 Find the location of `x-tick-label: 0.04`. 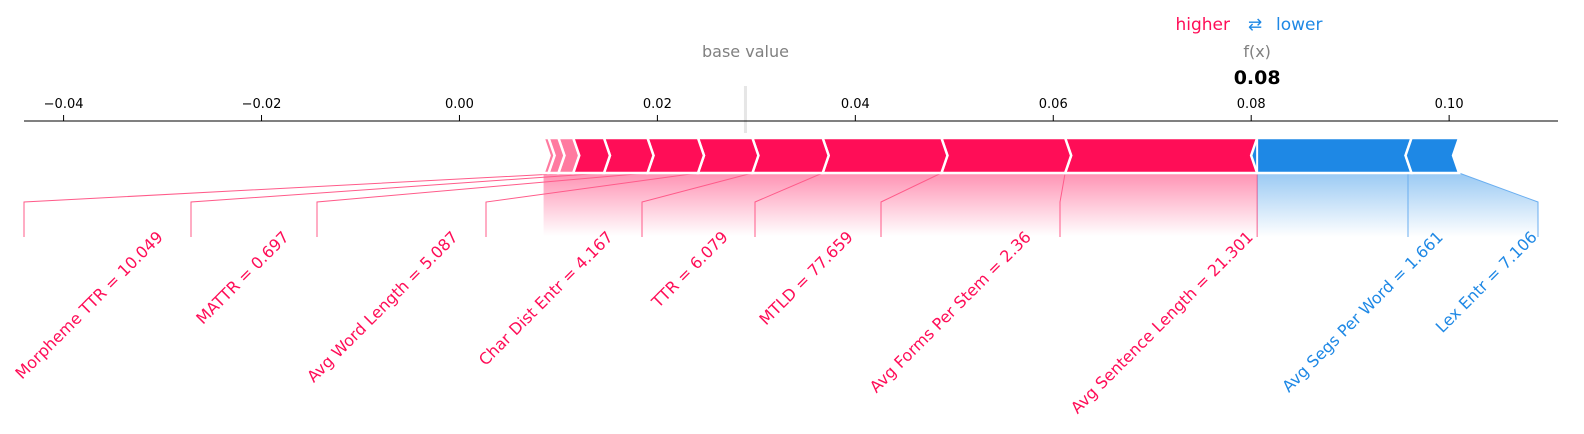

x-tick-label: 0.04 is located at coordinates (855, 104).